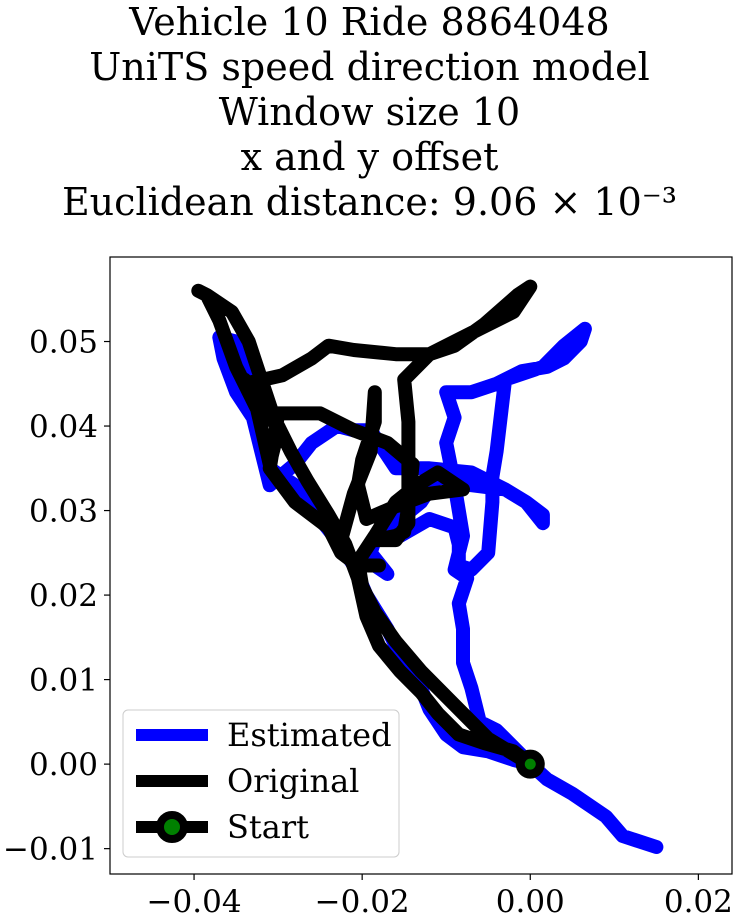 The image size is (739, 920). What do you see at coordinates (309, 735) in the screenshot?
I see `legend-label-estimated: Estimated` at bounding box center [309, 735].